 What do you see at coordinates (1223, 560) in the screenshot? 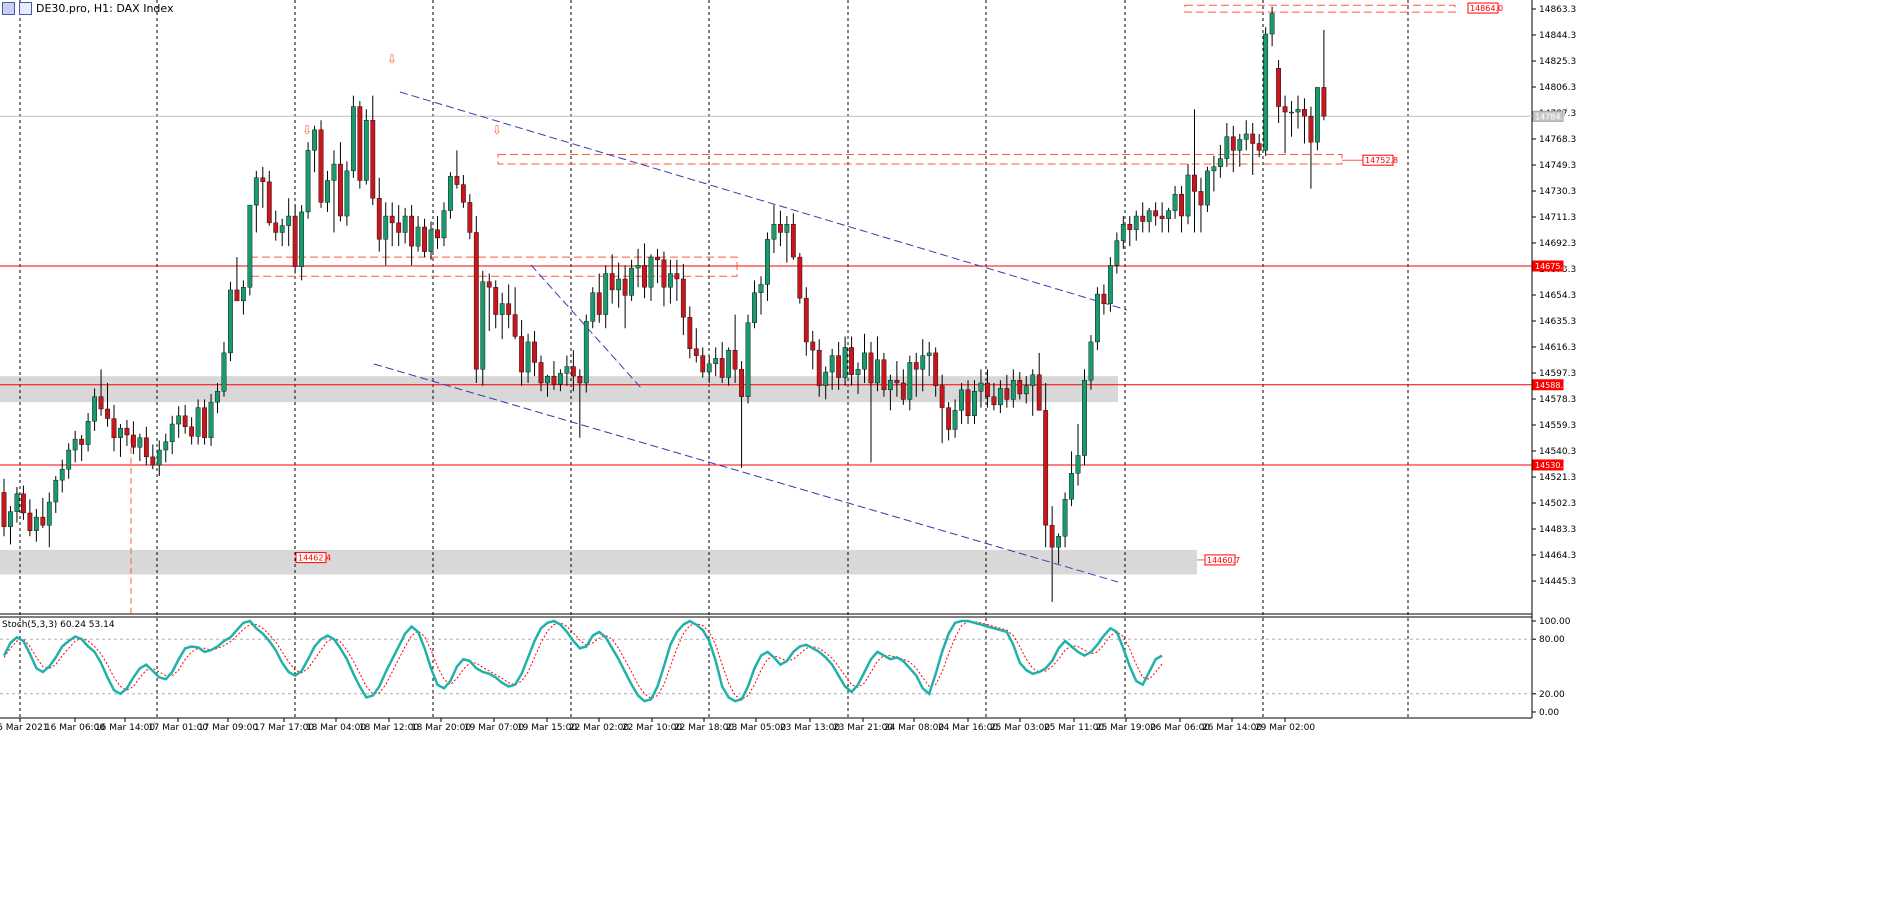
I see `support-right-tag: 14460.7` at bounding box center [1223, 560].